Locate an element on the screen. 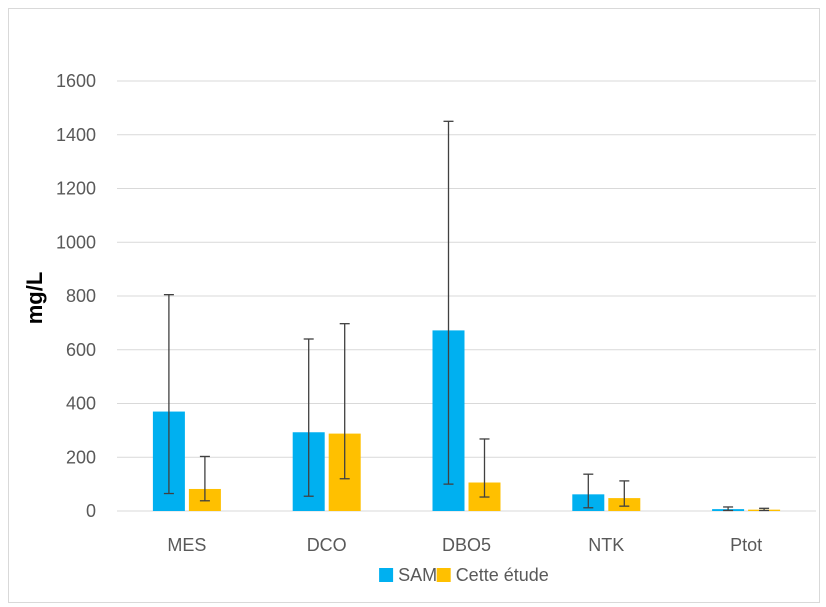  y-tick-labels: 0 200 400 600 800 1000 1200 1400 1600 is located at coordinates (76, 296).